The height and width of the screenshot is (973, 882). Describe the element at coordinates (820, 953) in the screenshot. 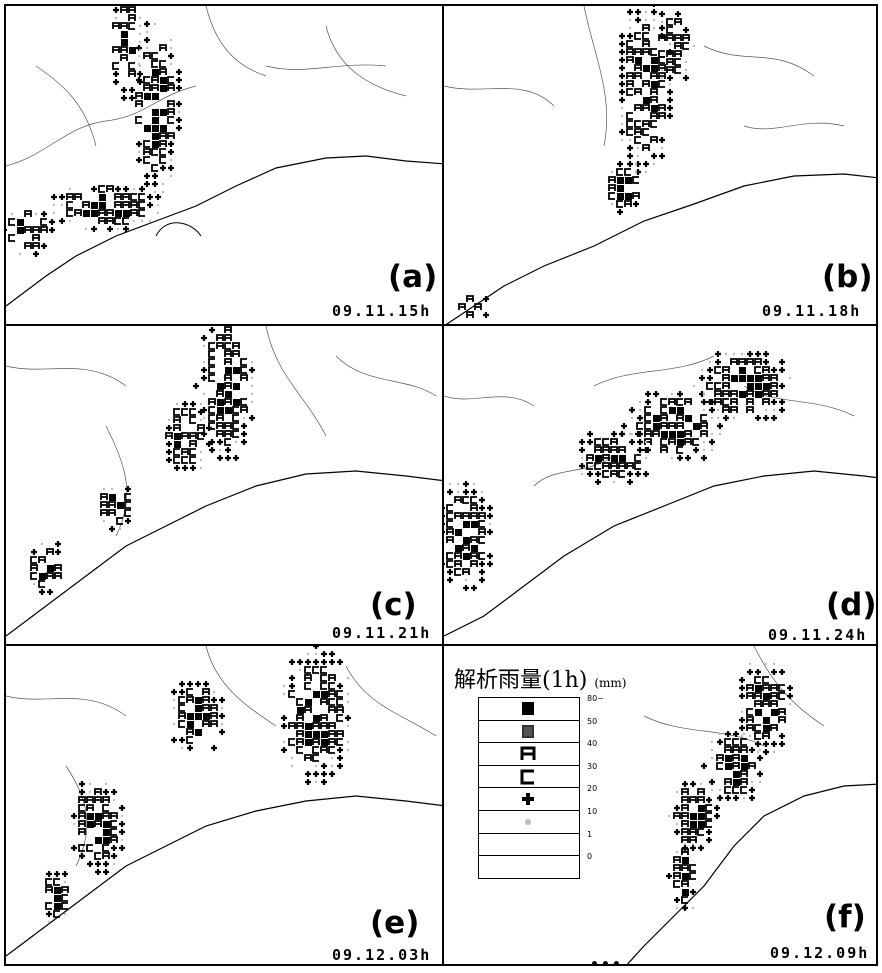

I see `panel-time-f: 09.12.09h` at that location.